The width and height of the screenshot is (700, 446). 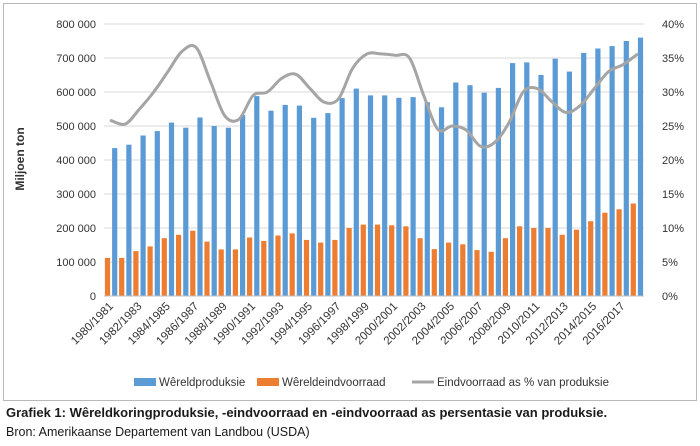 I want to click on y2-tick-label: 20%, so click(x=673, y=161).